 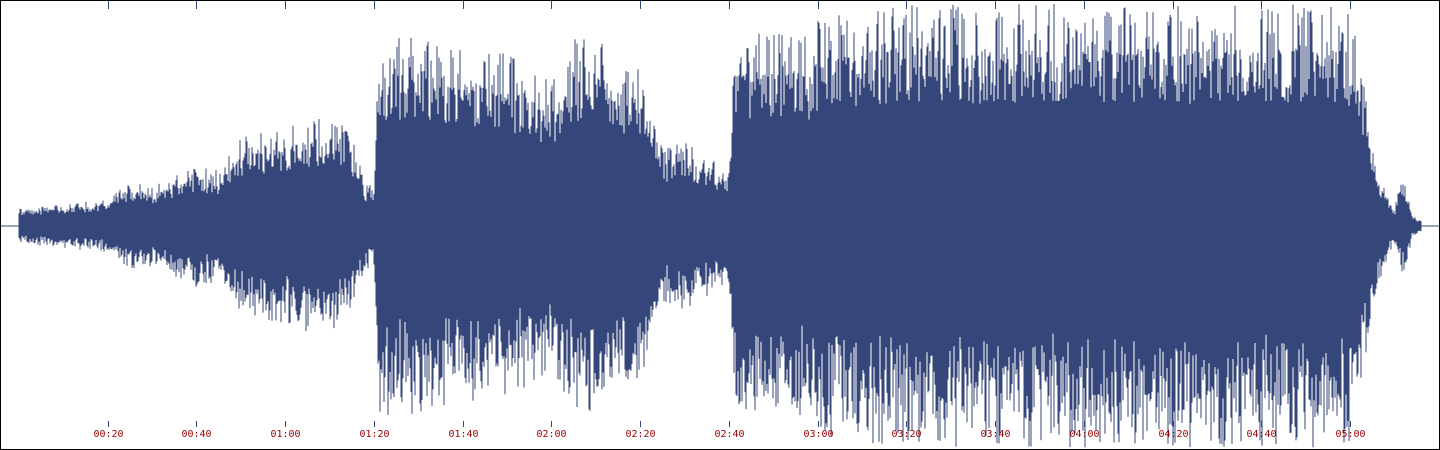 What do you see at coordinates (551, 434) in the screenshot?
I see `time-label: 02:00` at bounding box center [551, 434].